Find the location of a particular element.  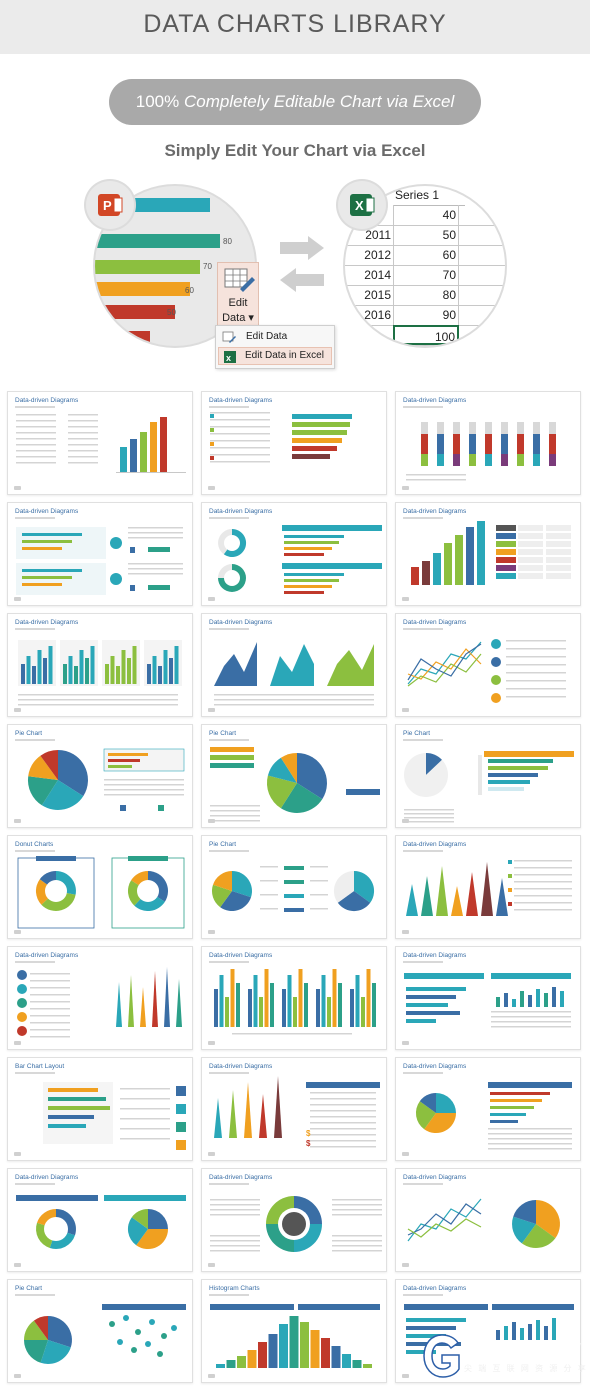

sheet-year-cell: 2011 is located at coordinates (378, 235).